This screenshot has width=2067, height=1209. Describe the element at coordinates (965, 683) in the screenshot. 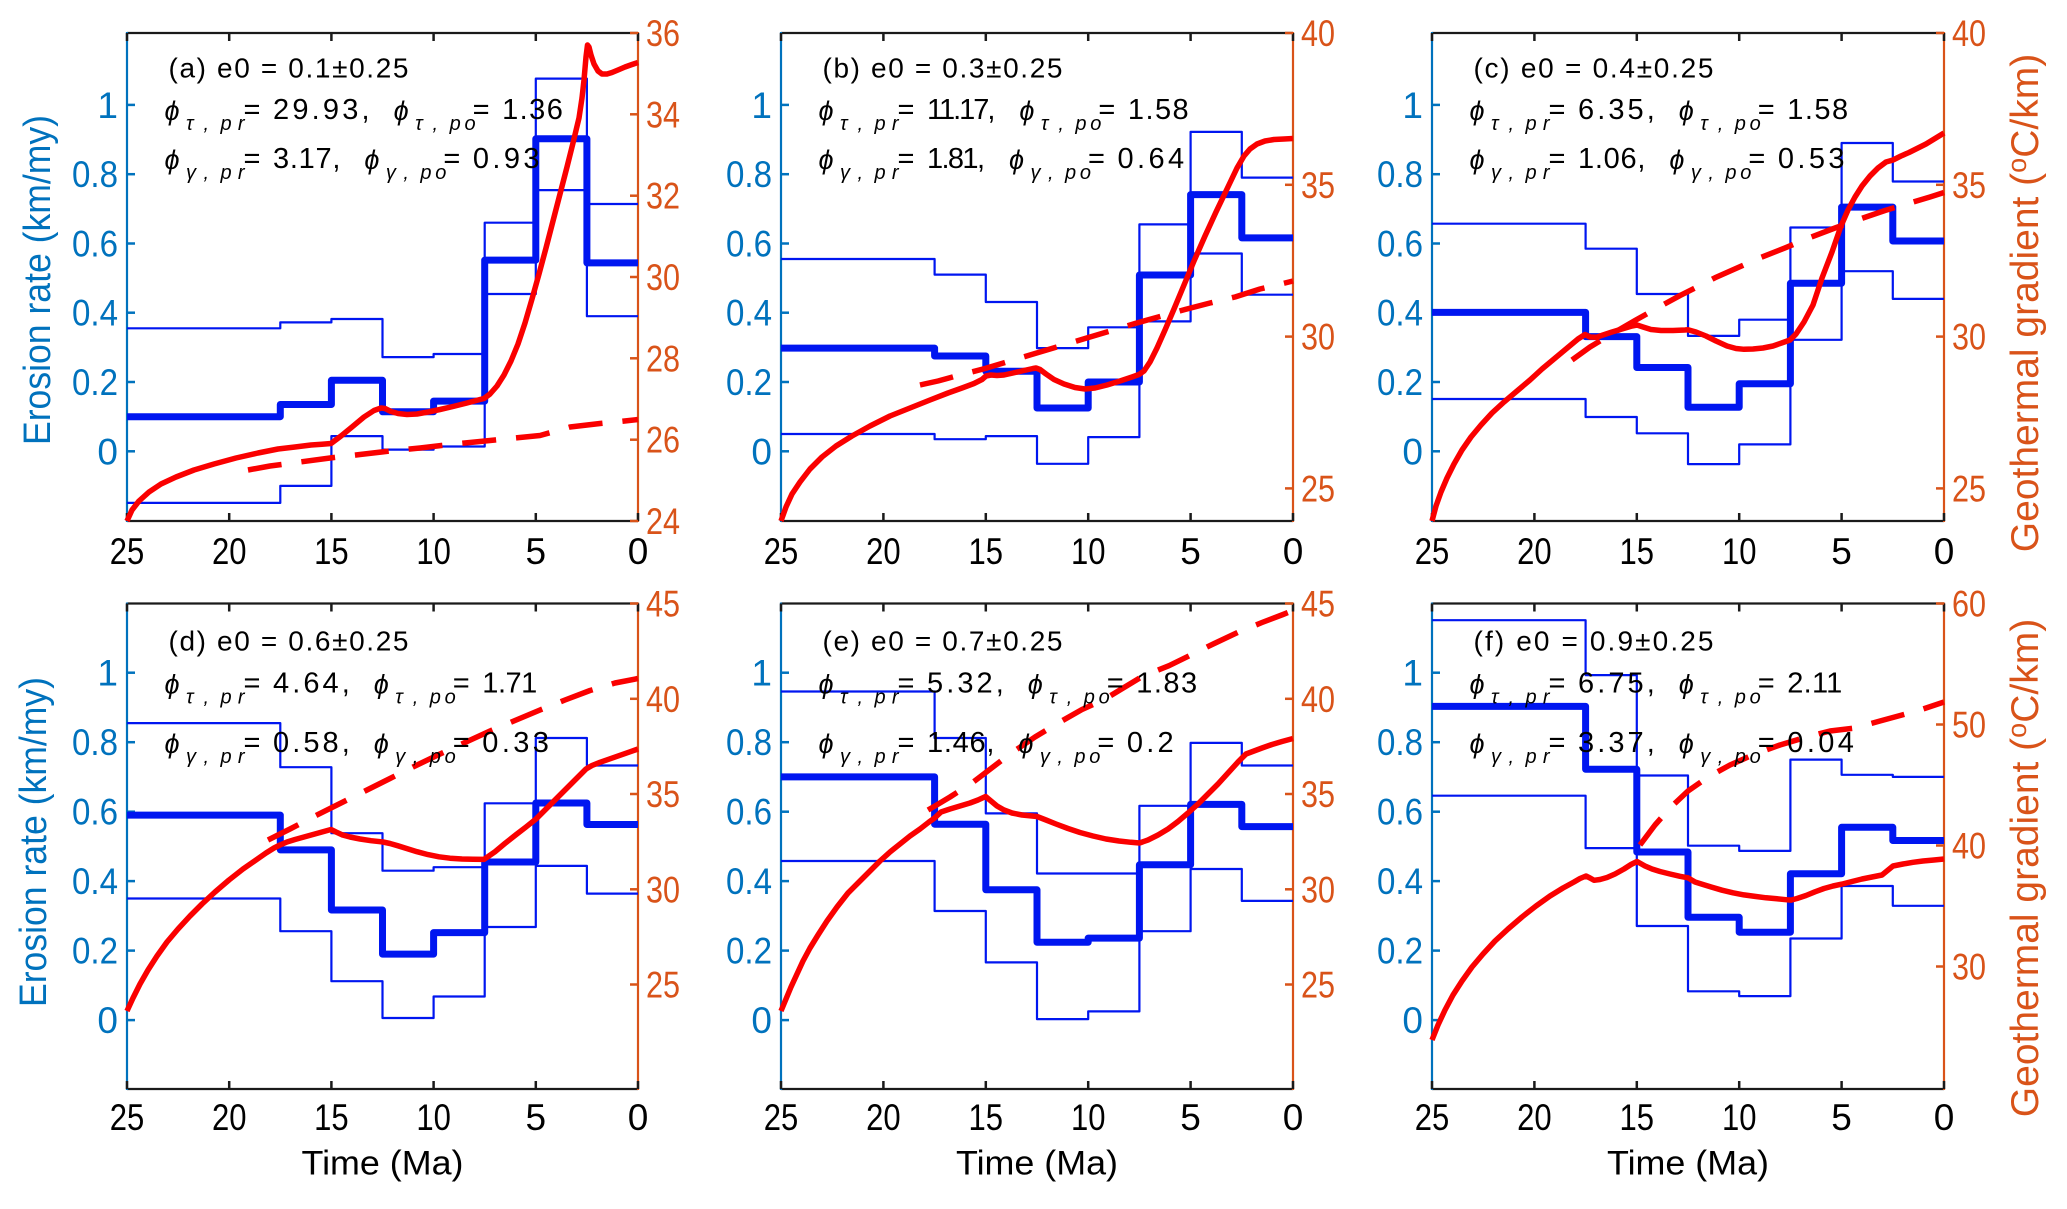

I see `svg-text: 5.32,` at that location.